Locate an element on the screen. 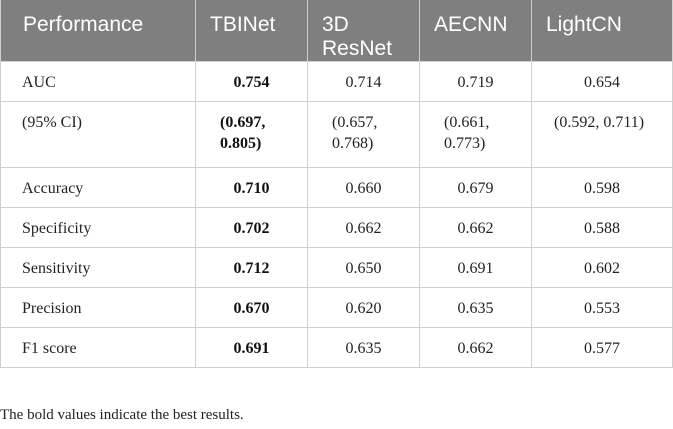  table-row-accuracy: Accuracy 0.710 0.660 0.679 0.598 is located at coordinates (336, 187).